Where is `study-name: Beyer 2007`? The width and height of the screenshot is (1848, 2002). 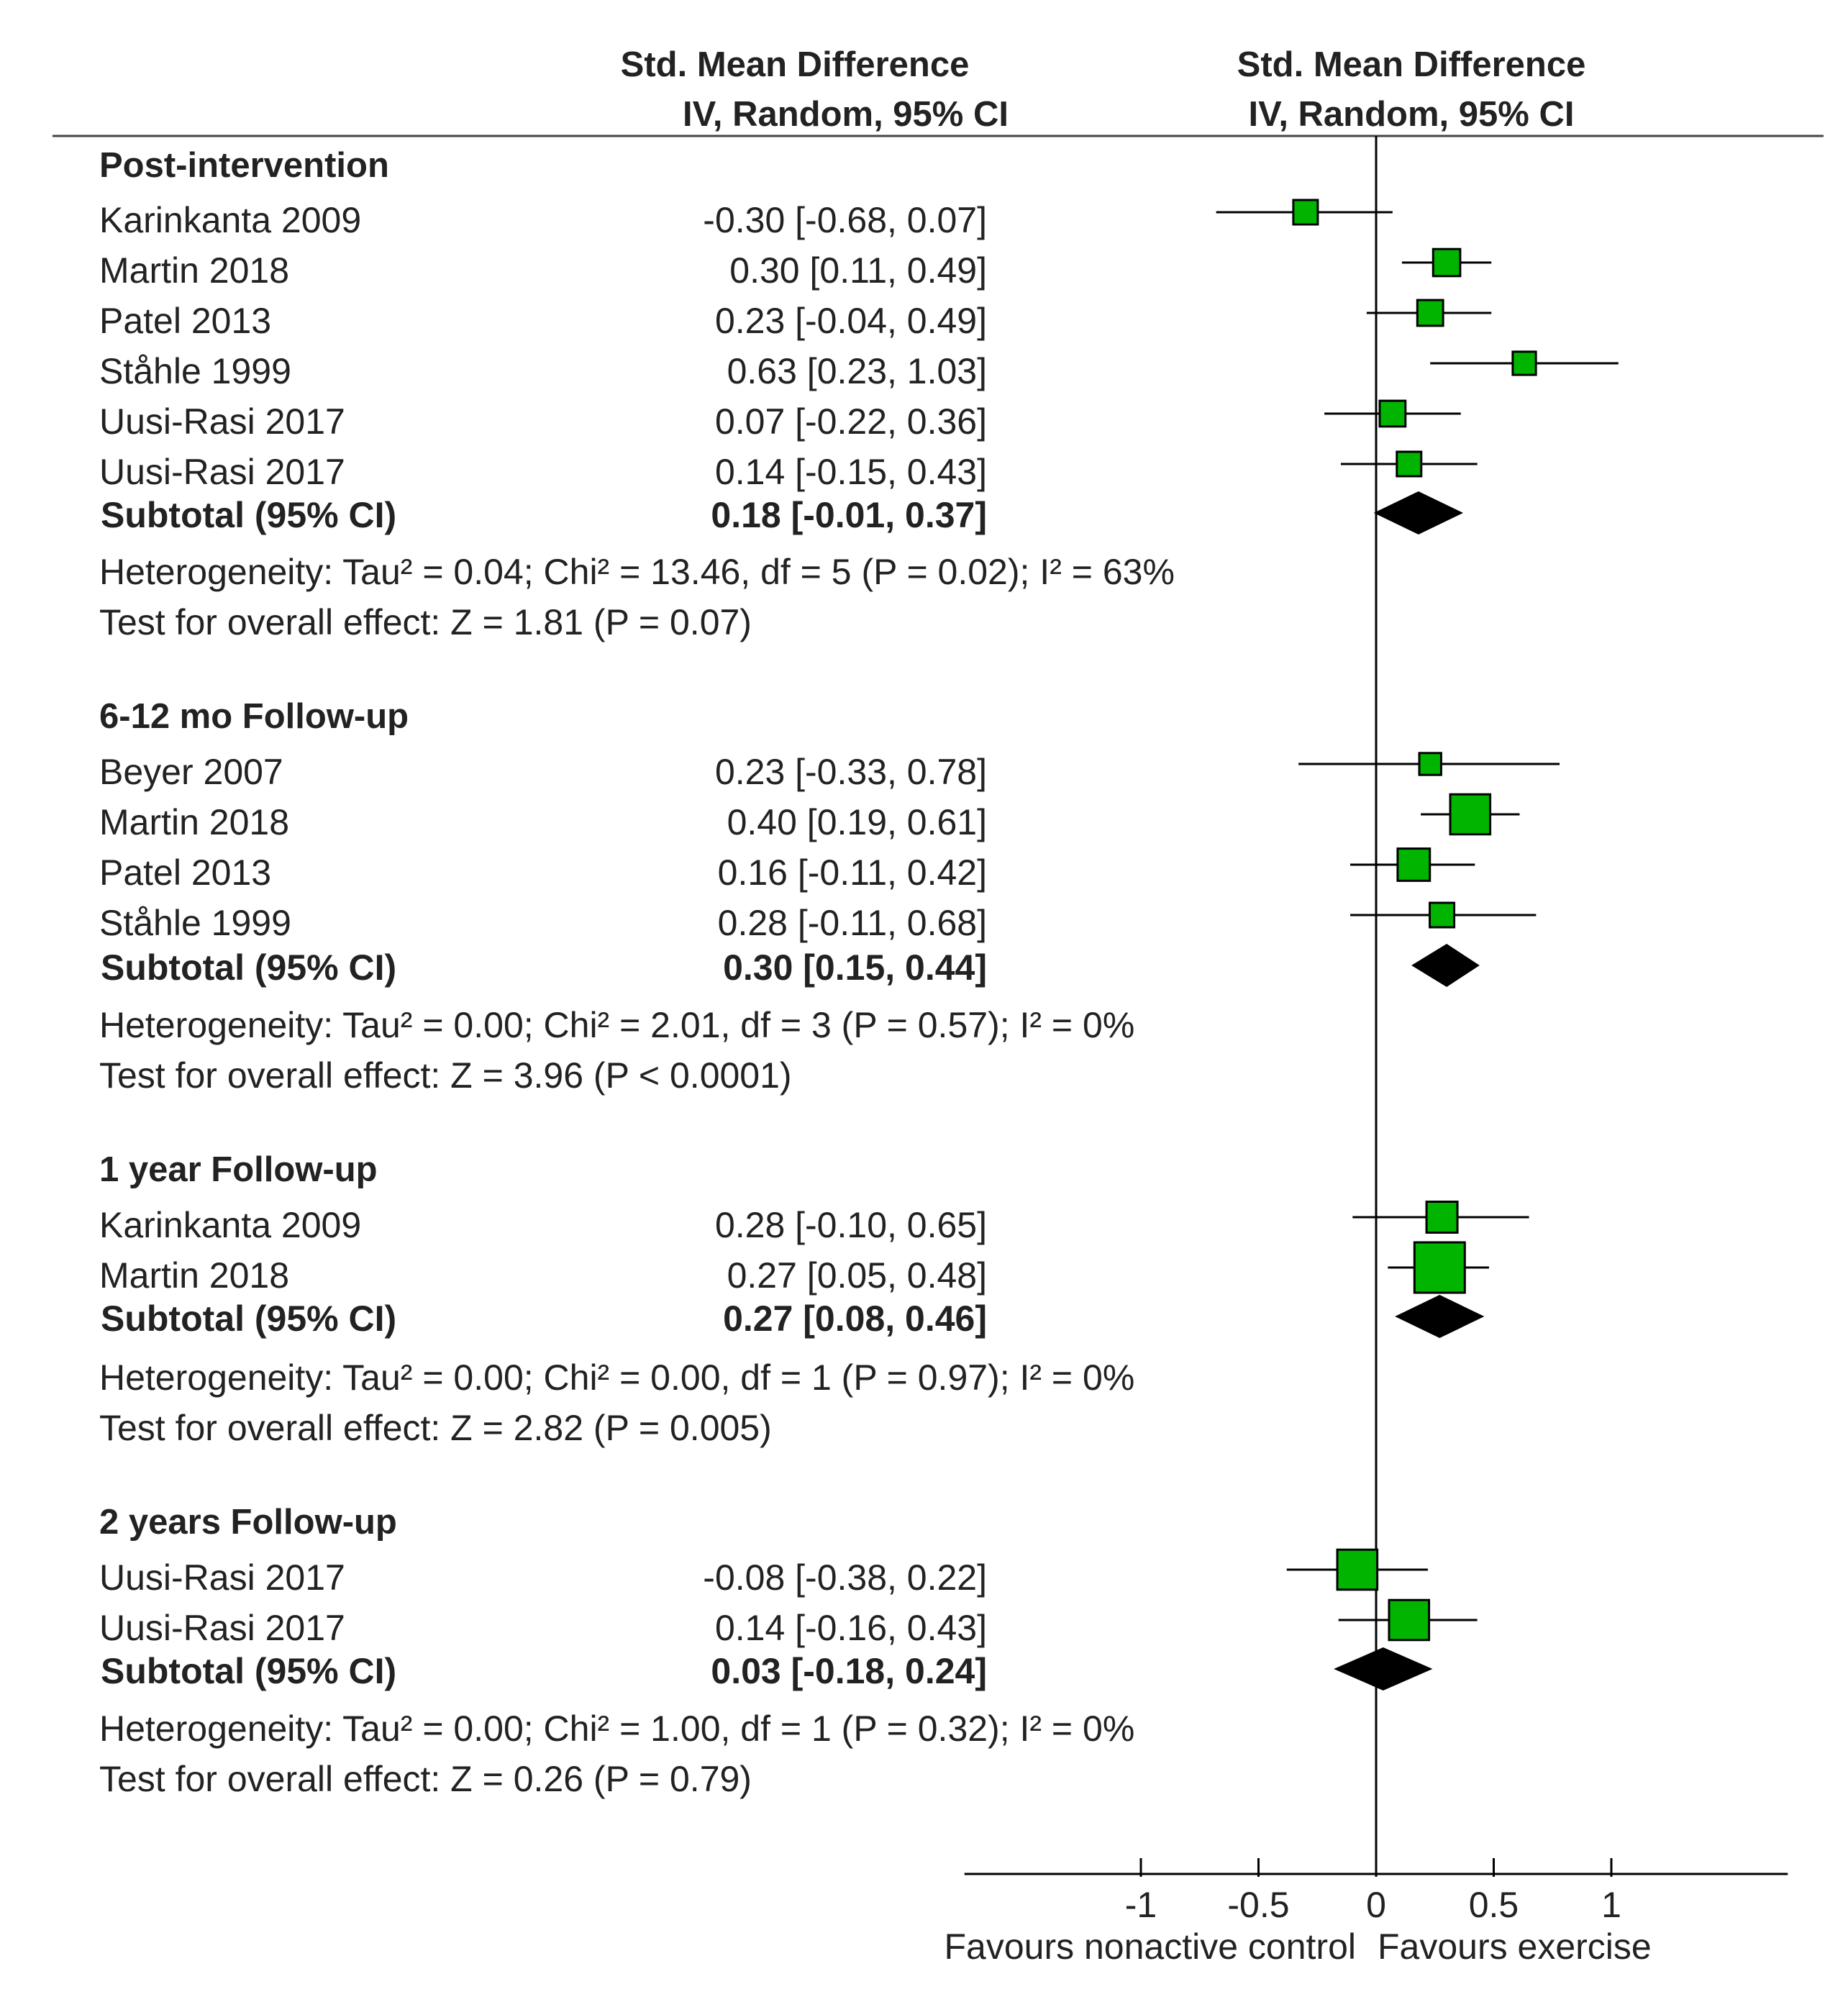
study-name: Beyer 2007 is located at coordinates (191, 772).